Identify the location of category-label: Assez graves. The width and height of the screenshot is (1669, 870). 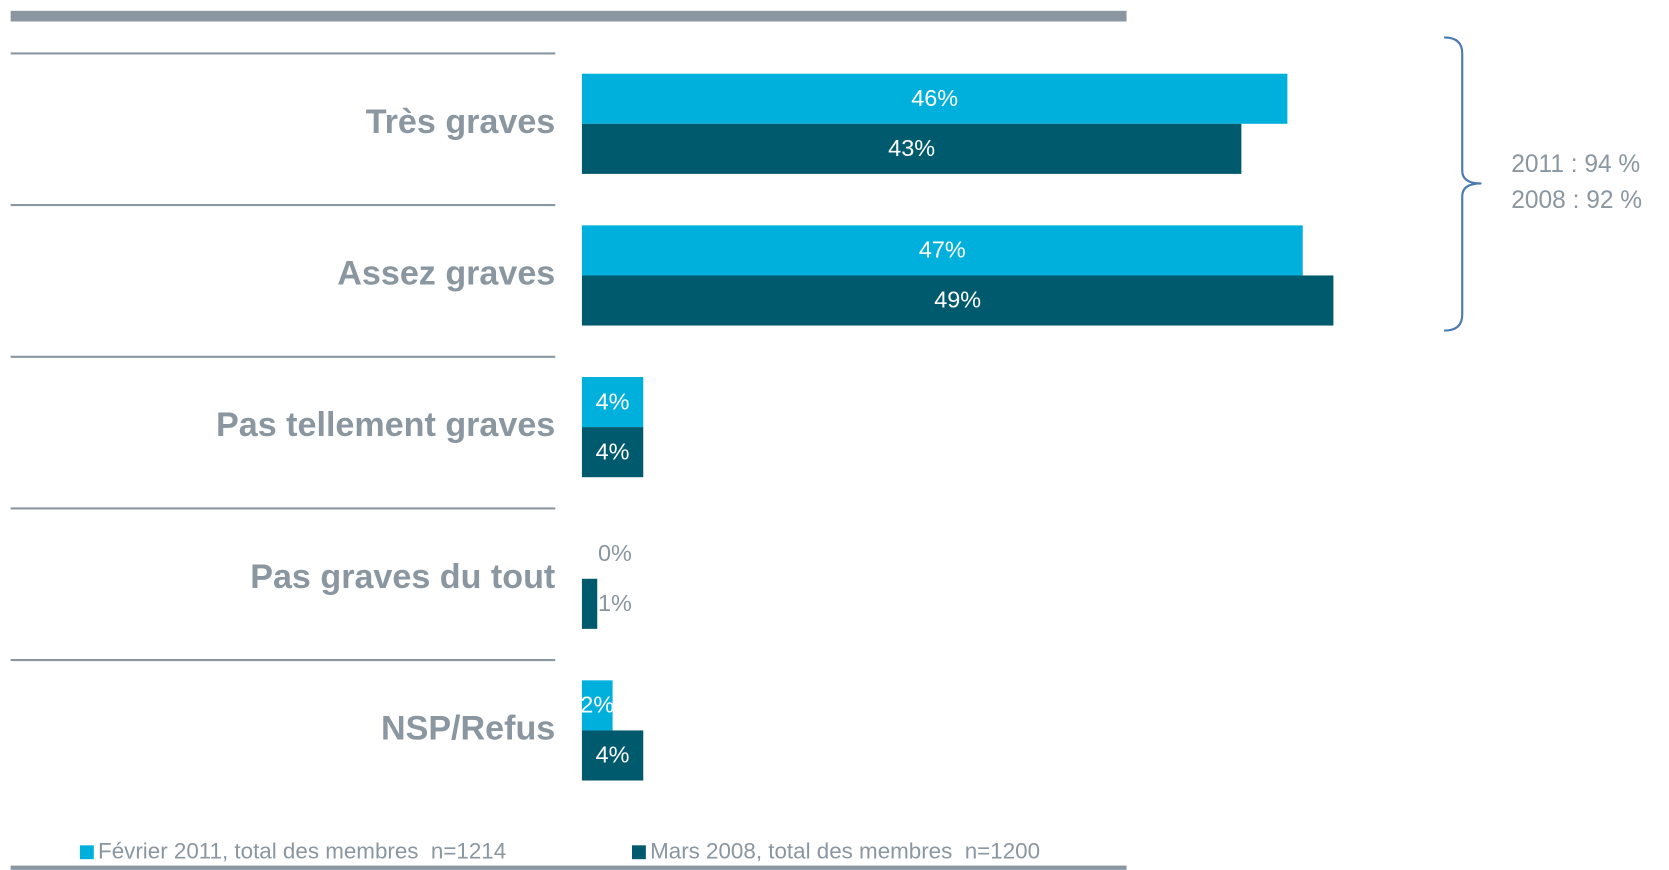
(446, 273).